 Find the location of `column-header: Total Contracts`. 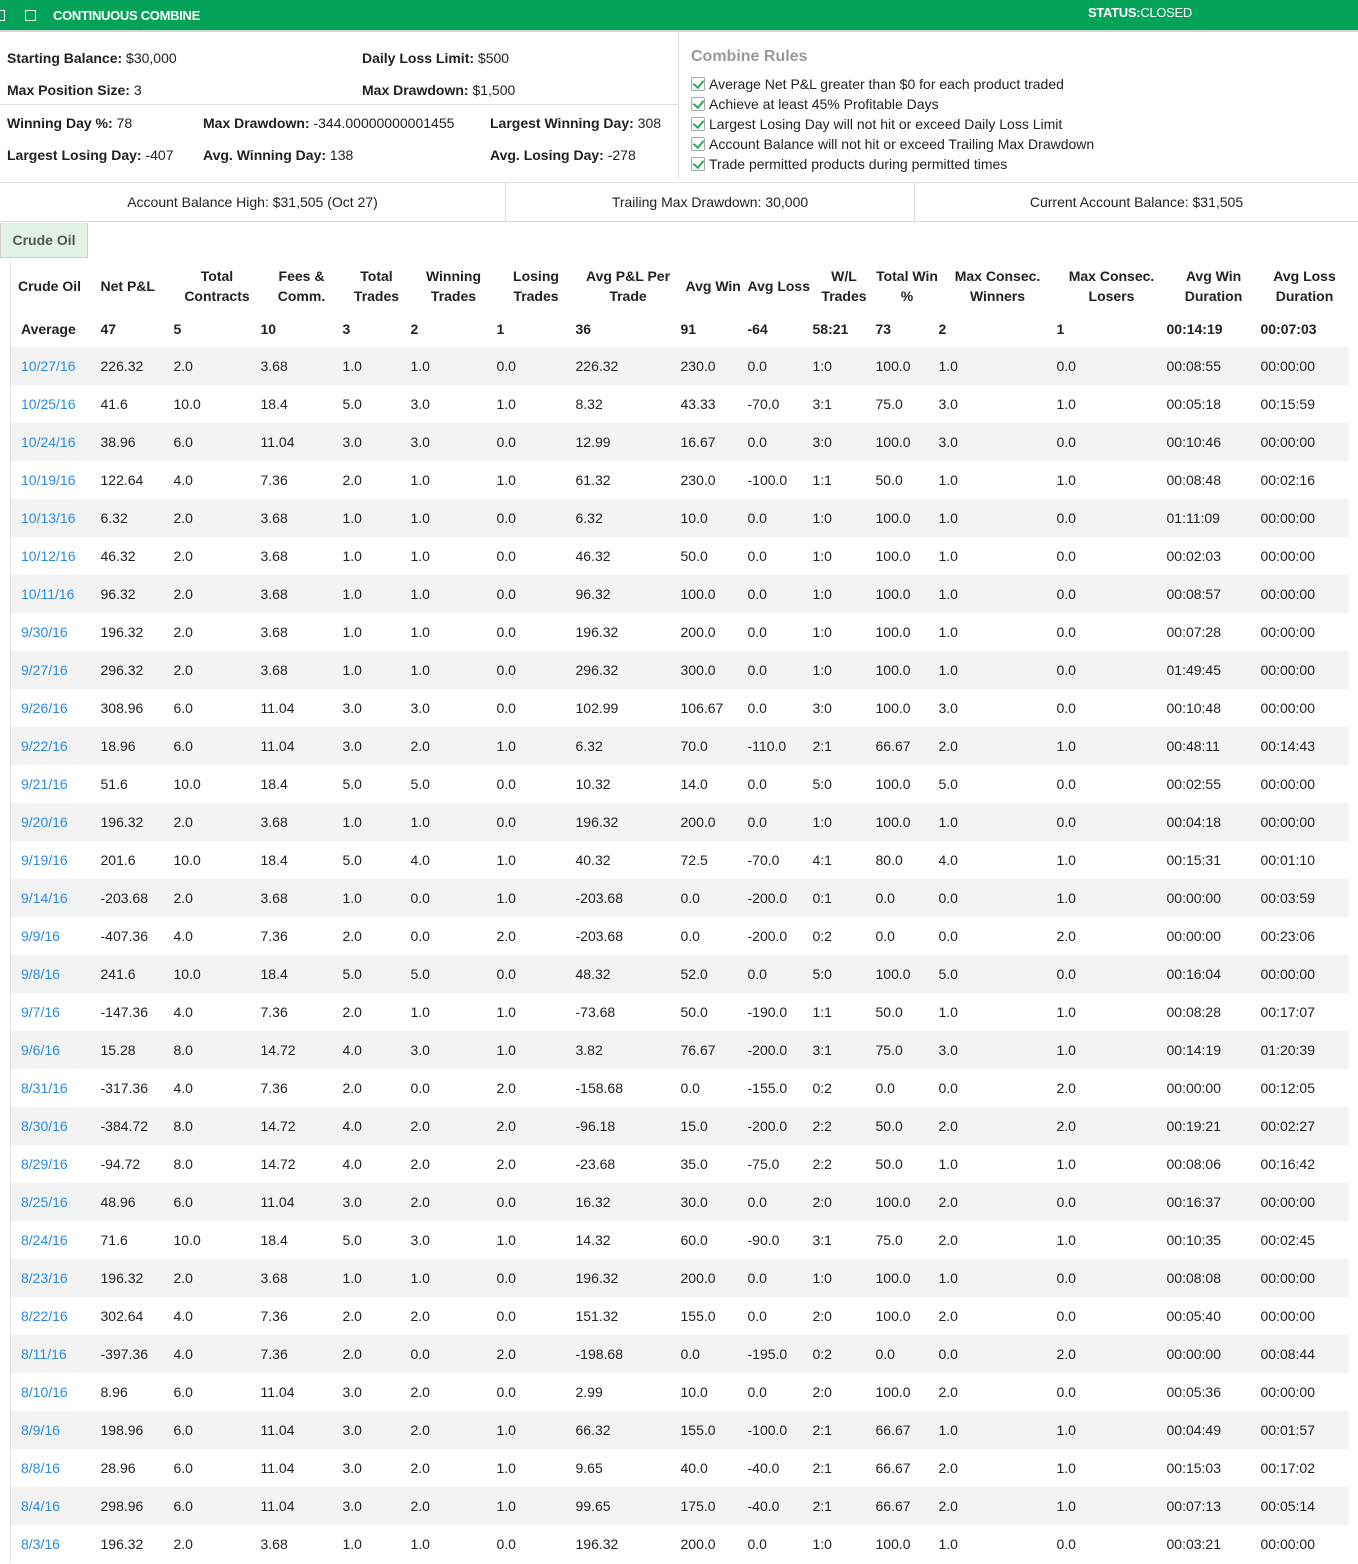

column-header: Total Contracts is located at coordinates (217, 286).